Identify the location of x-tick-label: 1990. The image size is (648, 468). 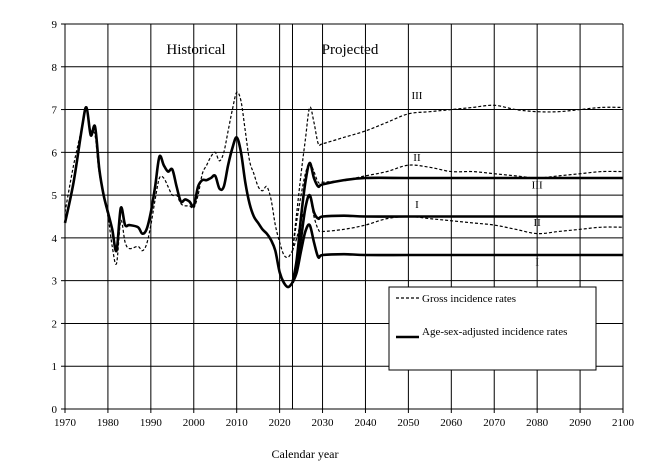
(151, 423).